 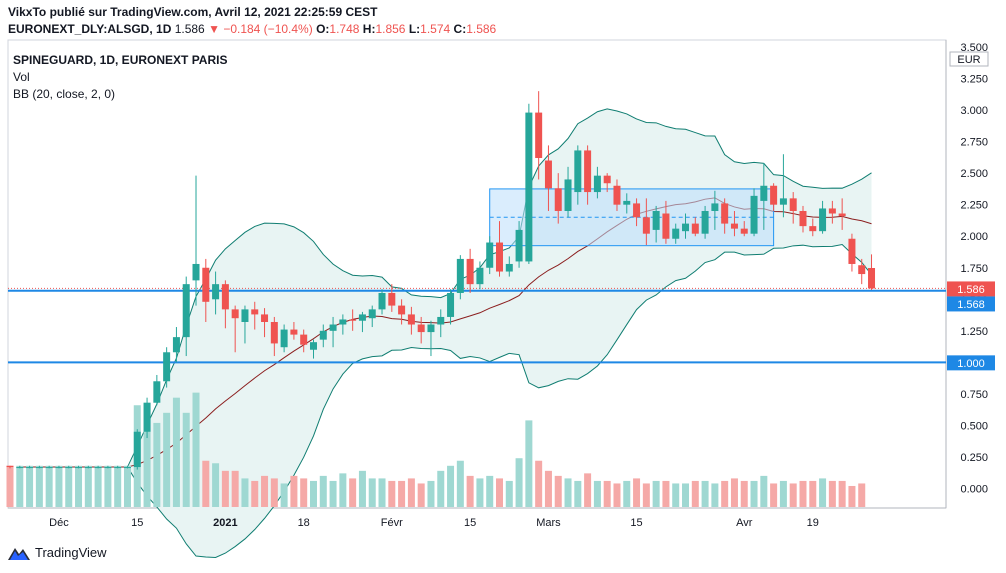 I want to click on open-label: O:, so click(x=323, y=29).